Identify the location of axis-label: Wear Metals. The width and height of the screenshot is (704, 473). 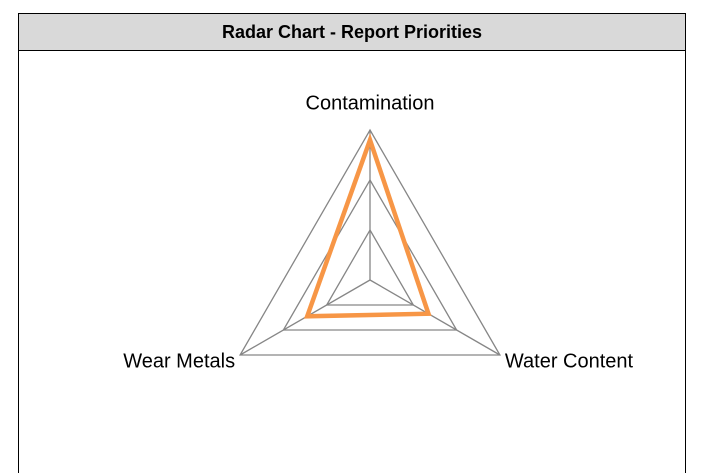
(179, 361).